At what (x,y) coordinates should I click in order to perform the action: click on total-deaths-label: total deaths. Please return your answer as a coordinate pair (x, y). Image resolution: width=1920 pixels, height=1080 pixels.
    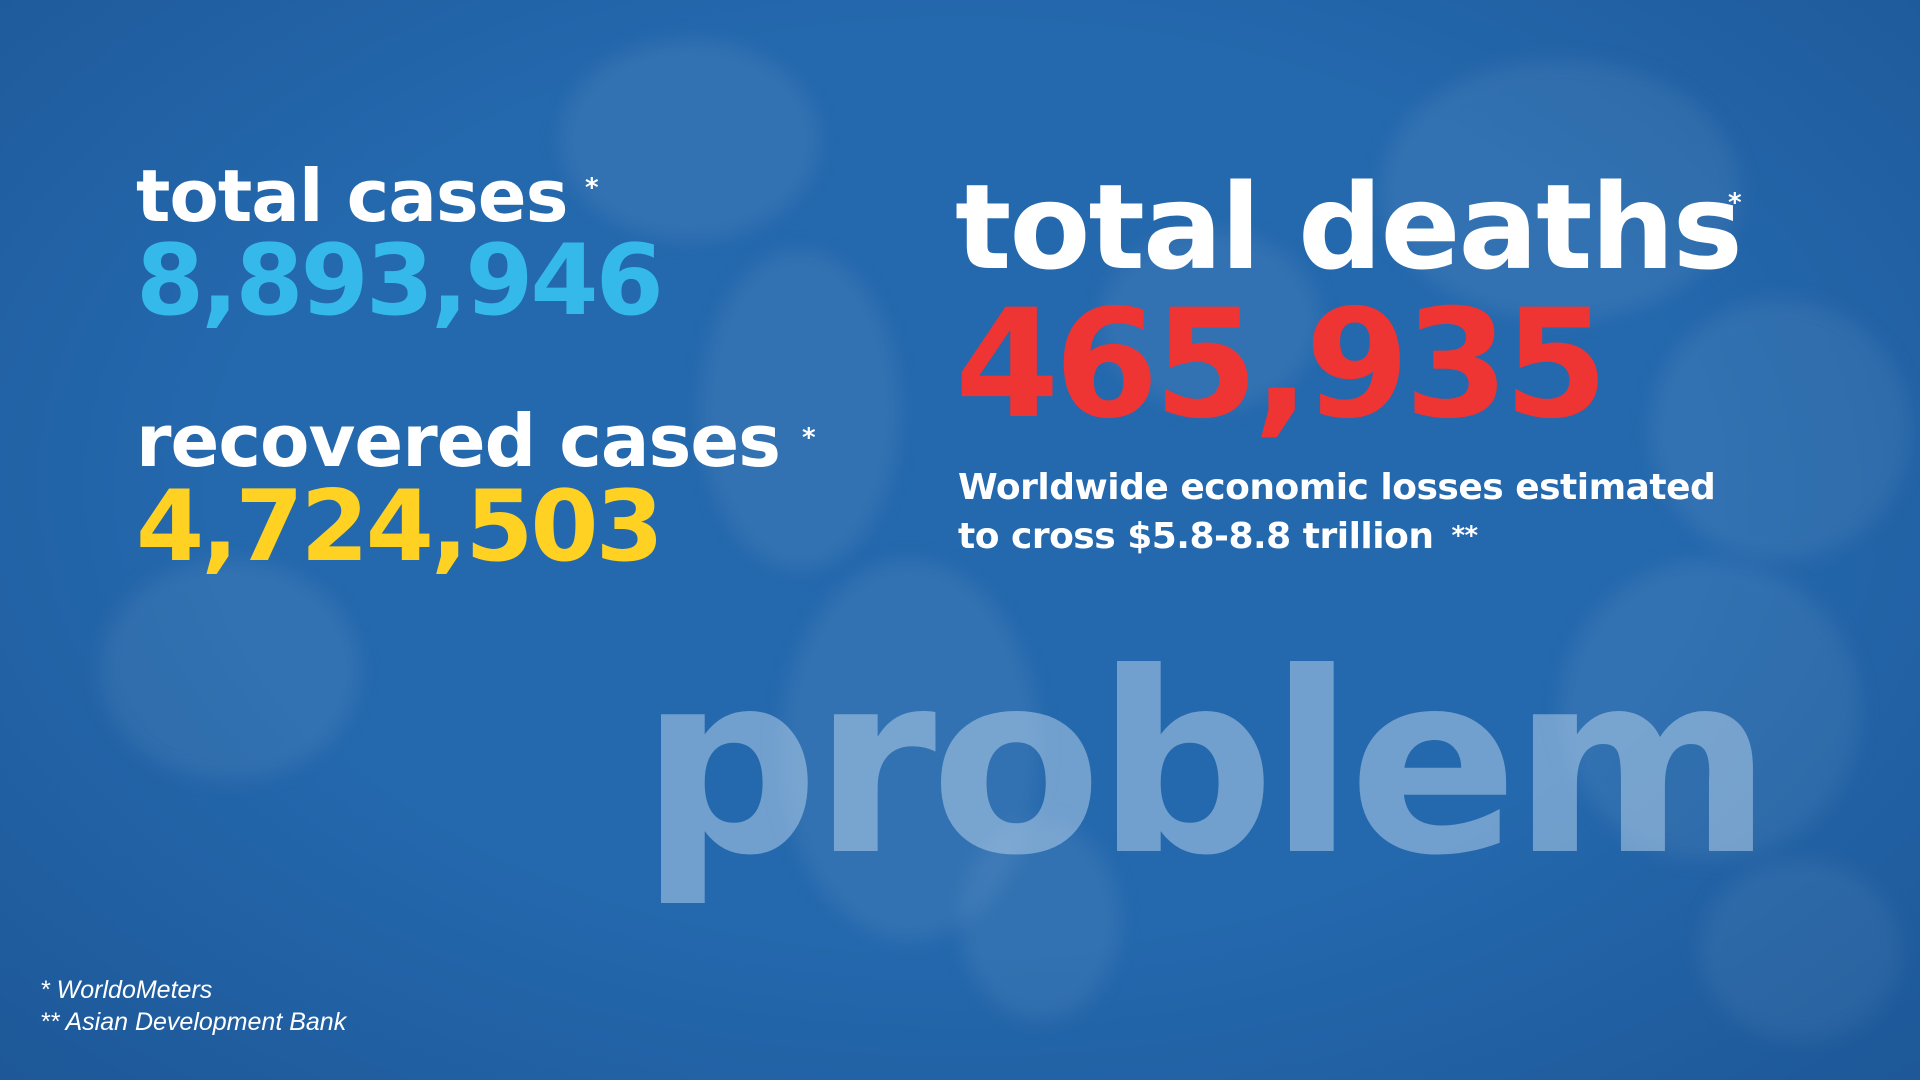
    Looking at the image, I should click on (1349, 227).